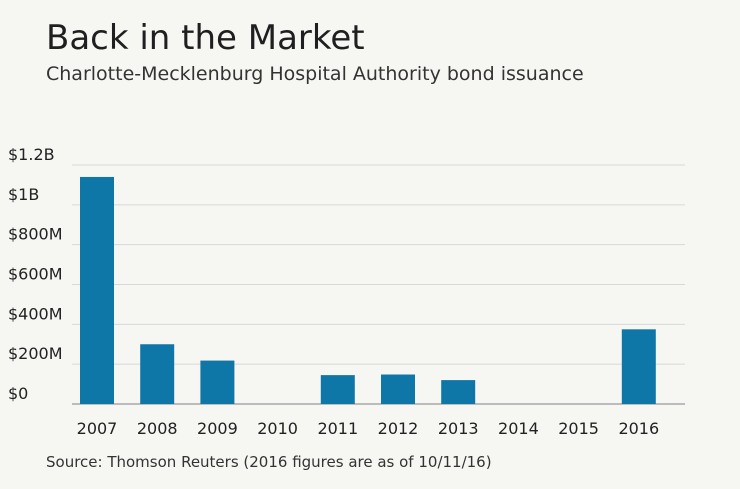 Image resolution: width=740 pixels, height=489 pixels. What do you see at coordinates (638, 428) in the screenshot?
I see `x-tick-label: 2016` at bounding box center [638, 428].